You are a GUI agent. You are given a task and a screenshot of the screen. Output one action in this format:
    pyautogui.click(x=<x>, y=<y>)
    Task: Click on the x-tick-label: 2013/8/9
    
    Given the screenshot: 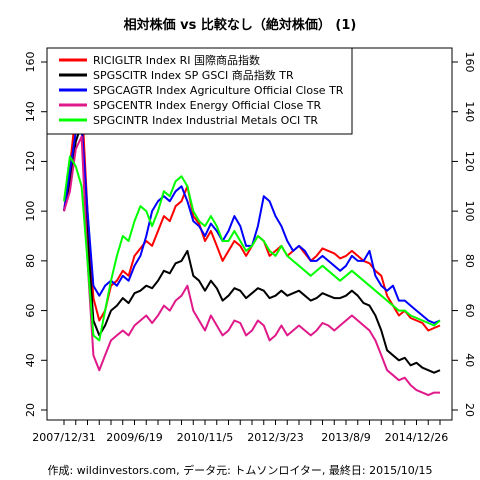 What is the action you would take?
    pyautogui.click(x=345, y=437)
    